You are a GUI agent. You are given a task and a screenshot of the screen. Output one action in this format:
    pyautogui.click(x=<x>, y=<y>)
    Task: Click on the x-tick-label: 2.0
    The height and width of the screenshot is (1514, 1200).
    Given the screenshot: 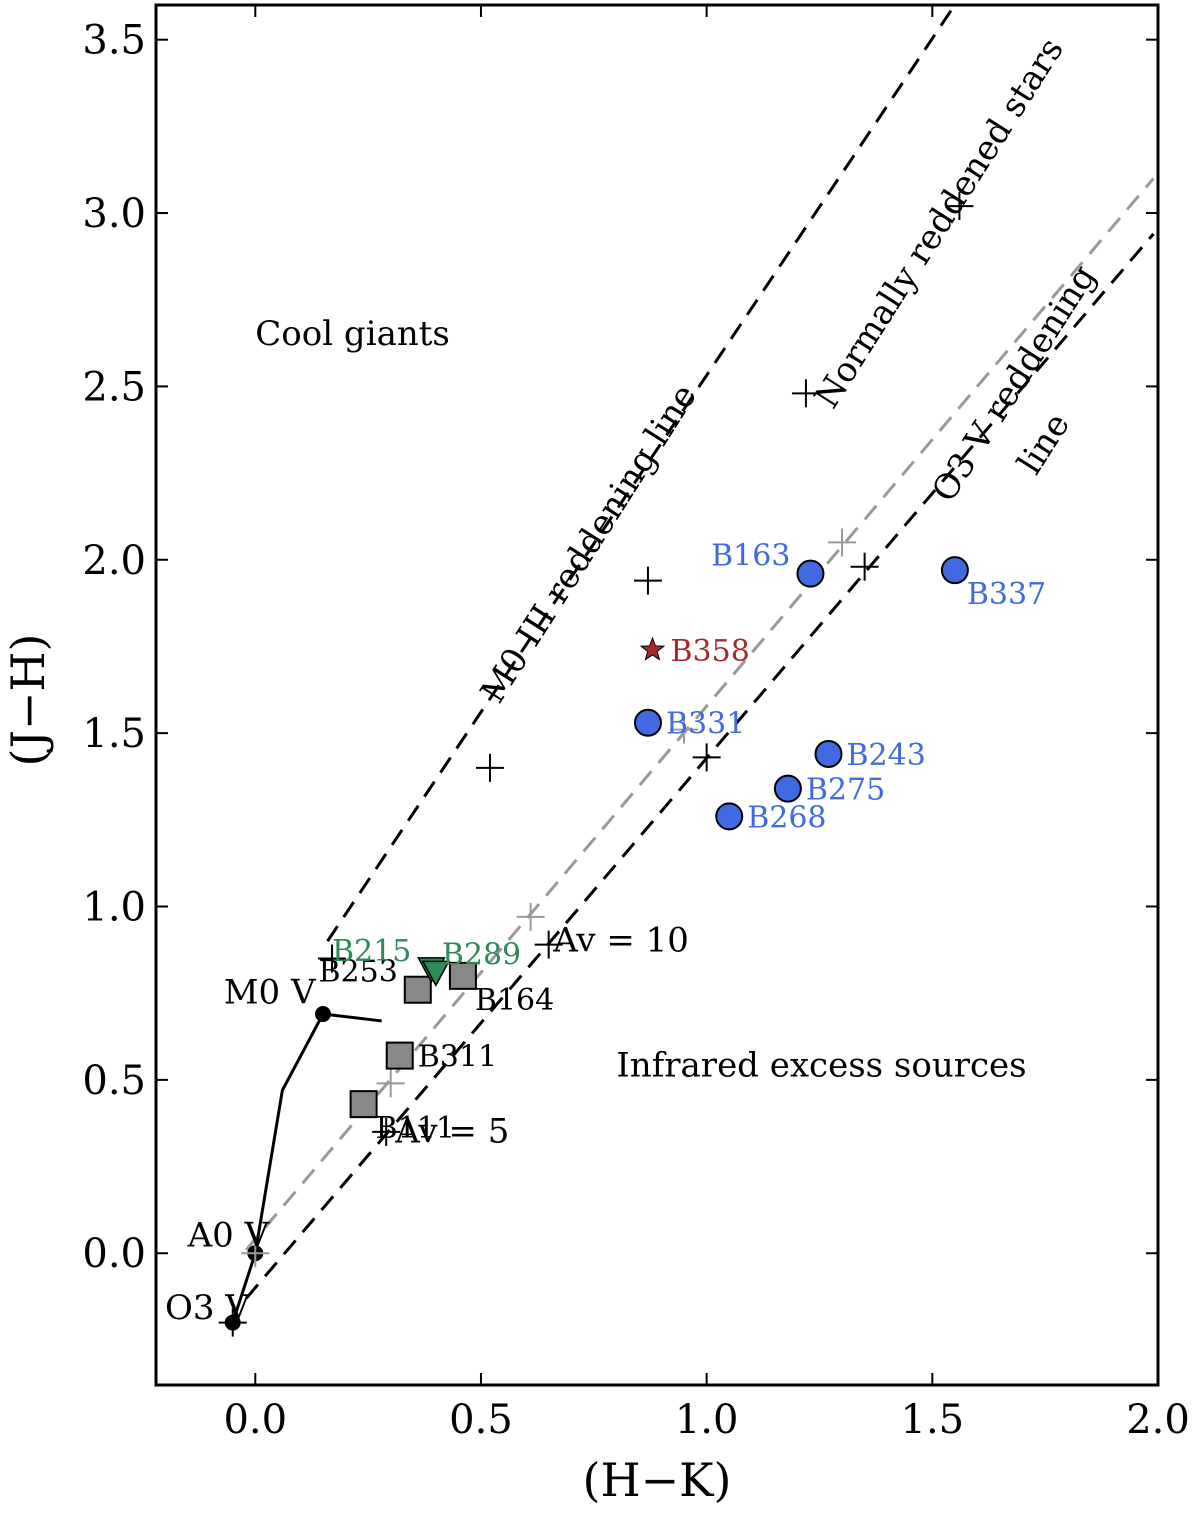 What is the action you would take?
    pyautogui.click(x=1158, y=1420)
    